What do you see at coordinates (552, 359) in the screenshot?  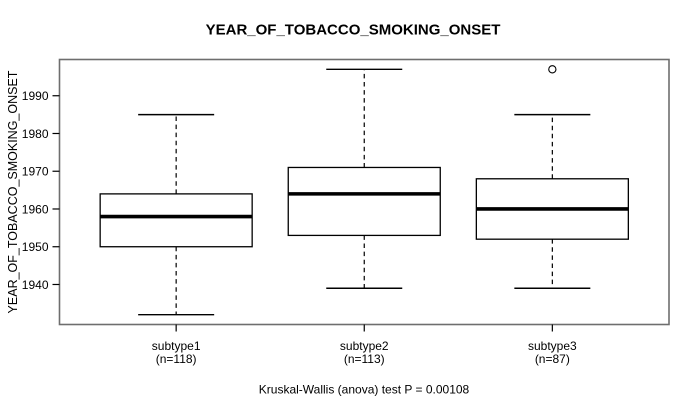 I see `x-category-count: (n=87)` at bounding box center [552, 359].